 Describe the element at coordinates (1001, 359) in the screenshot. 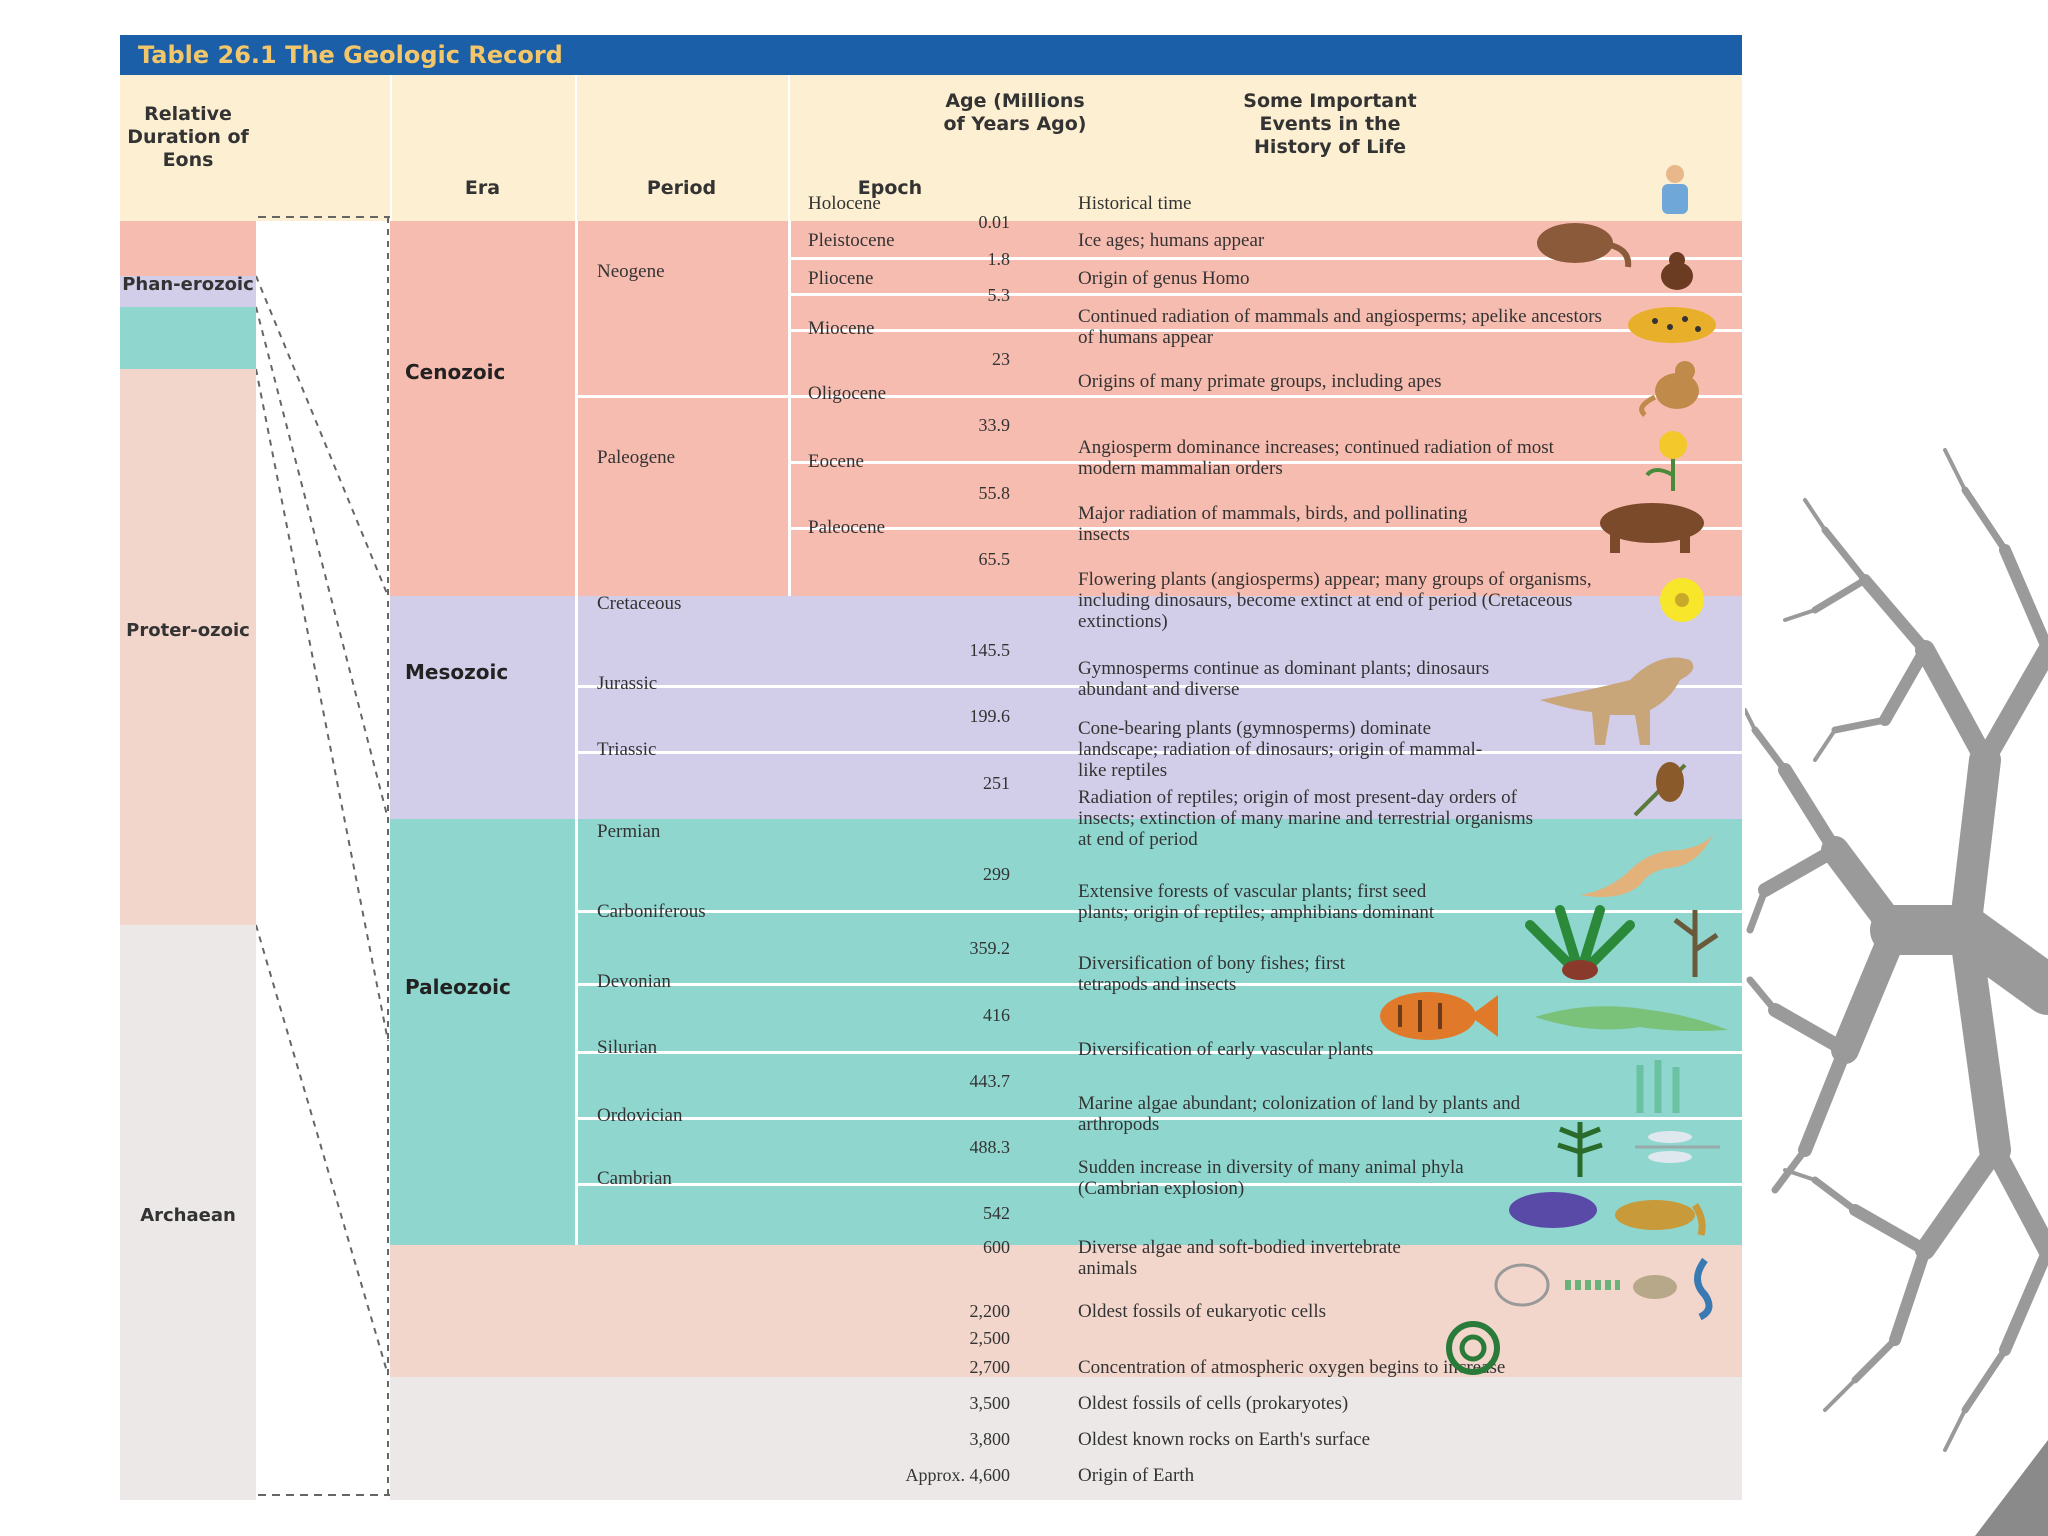

I see `age-value: 23` at that location.